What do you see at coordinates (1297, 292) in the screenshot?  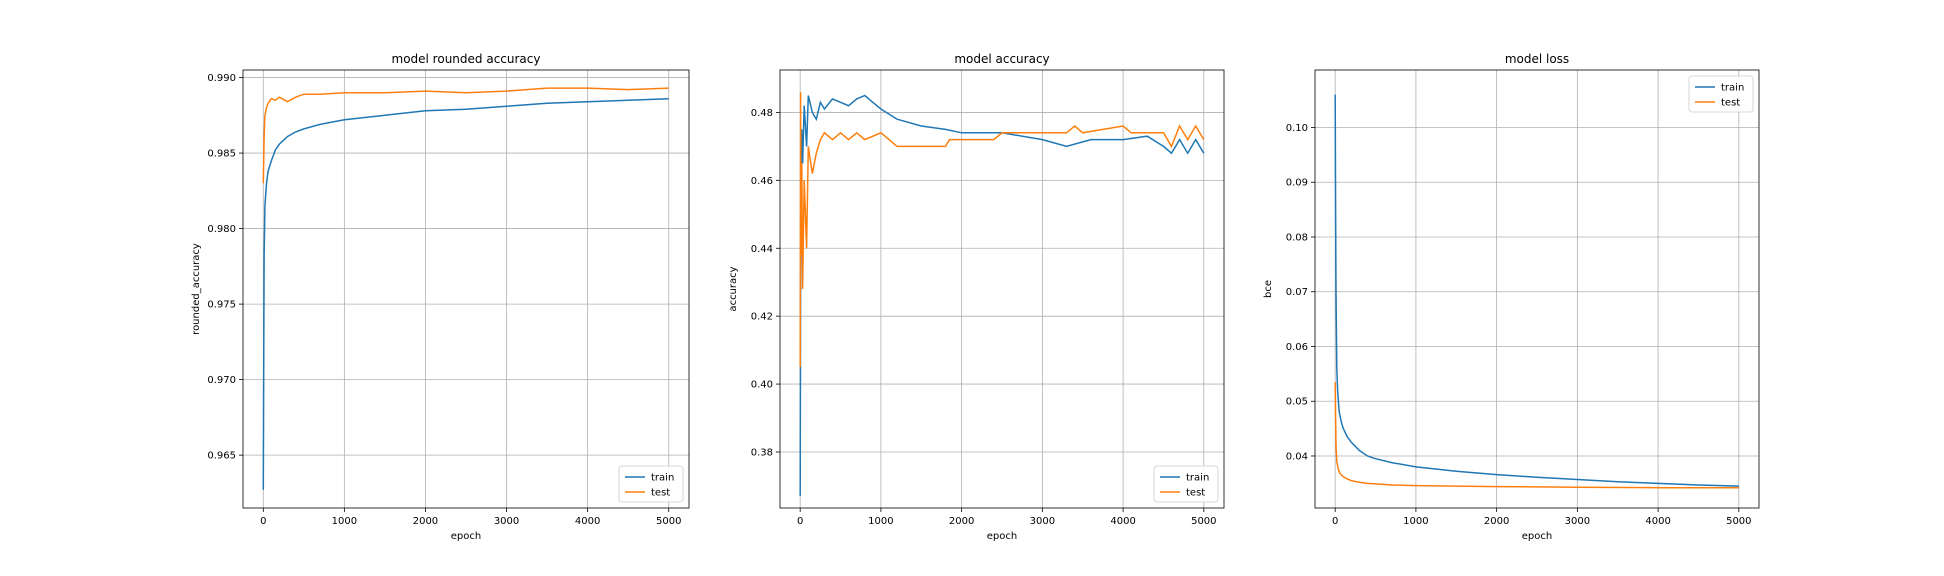 I see `y-tick-label: 0.07` at bounding box center [1297, 292].